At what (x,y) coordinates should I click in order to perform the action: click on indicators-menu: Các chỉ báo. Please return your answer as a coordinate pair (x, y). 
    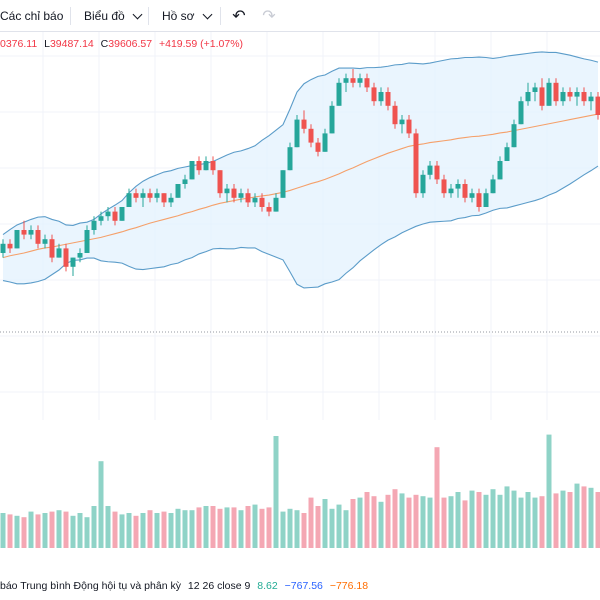
    Looking at the image, I should click on (31, 16).